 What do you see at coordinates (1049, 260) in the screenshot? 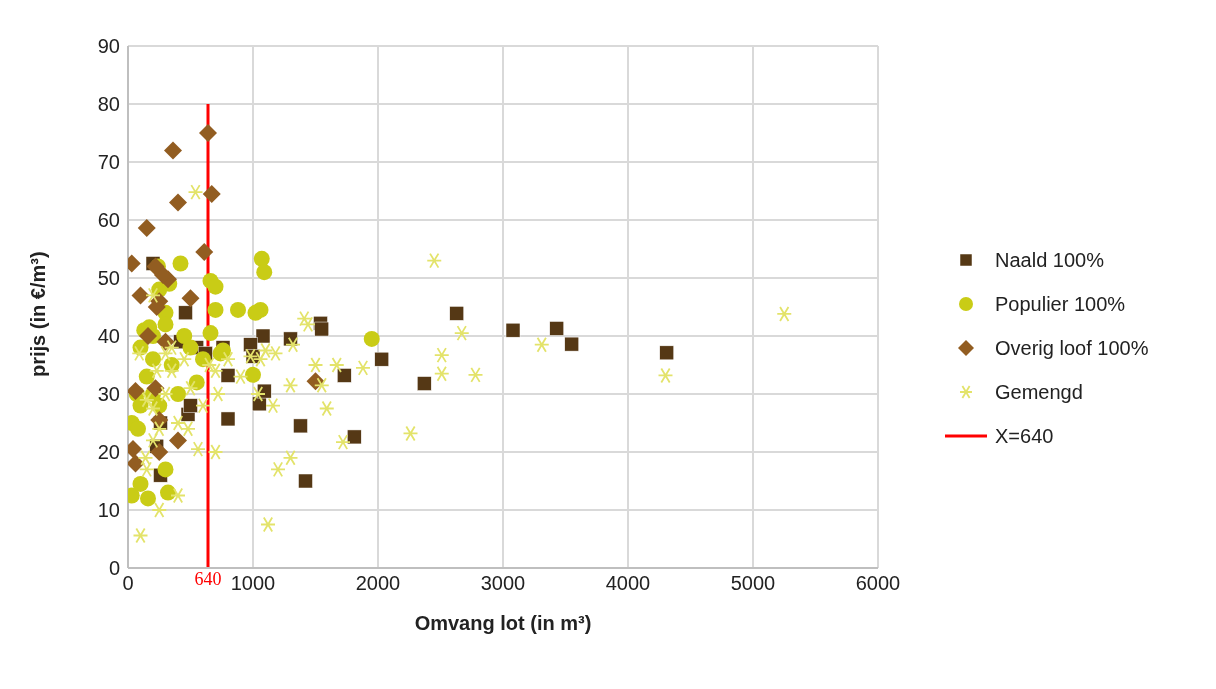
I see `legend-label: Naald 100%` at bounding box center [1049, 260].